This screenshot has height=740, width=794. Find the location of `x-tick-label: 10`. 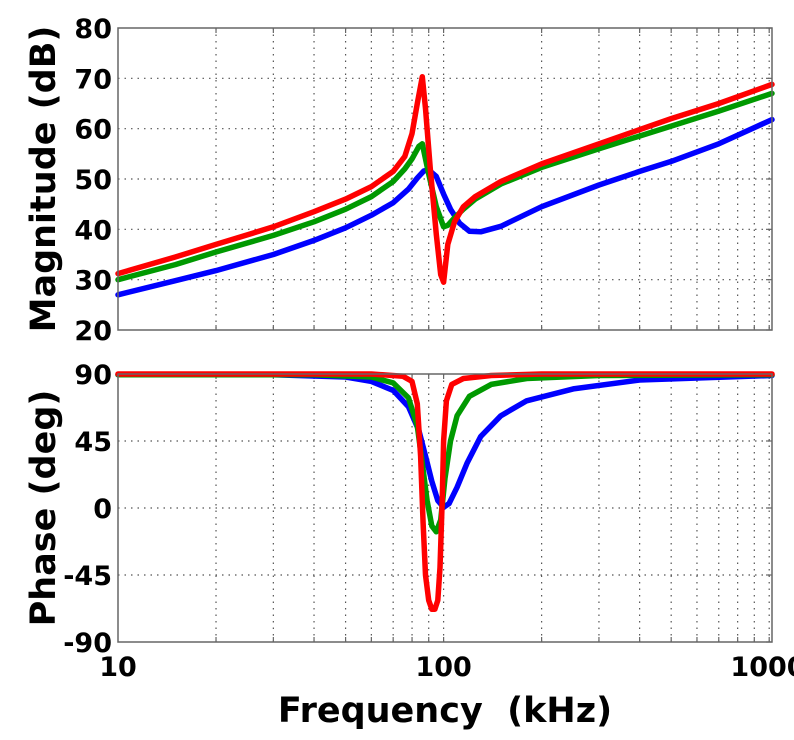

x-tick-label: 10 is located at coordinates (118, 667).